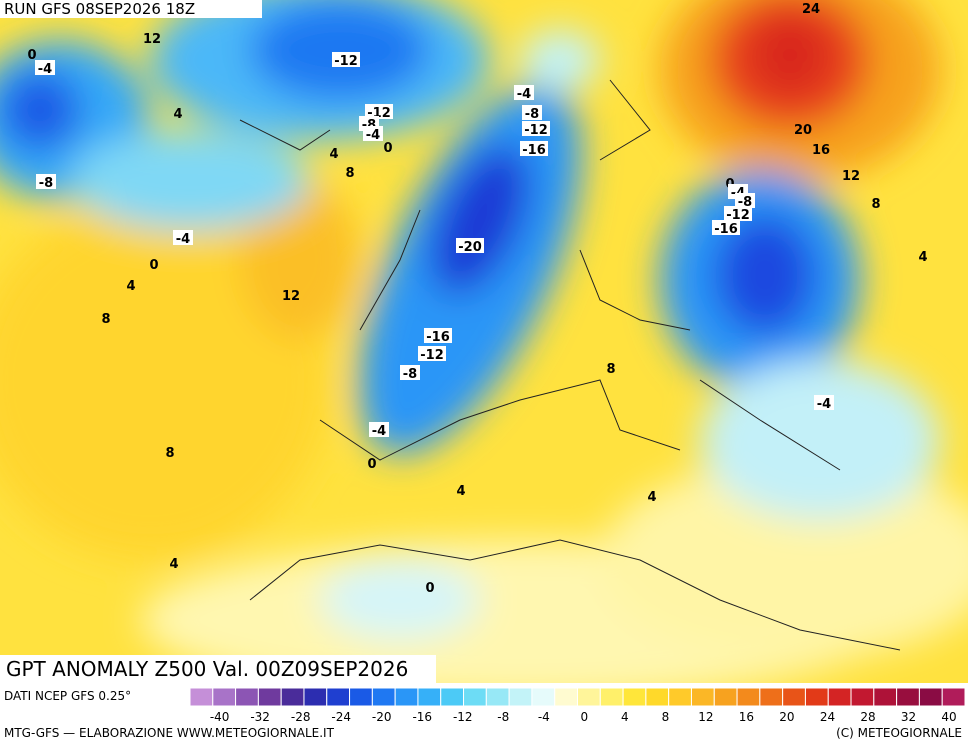 The width and height of the screenshot is (968, 745). I want to click on colorbar-label: -8, so click(503, 717).